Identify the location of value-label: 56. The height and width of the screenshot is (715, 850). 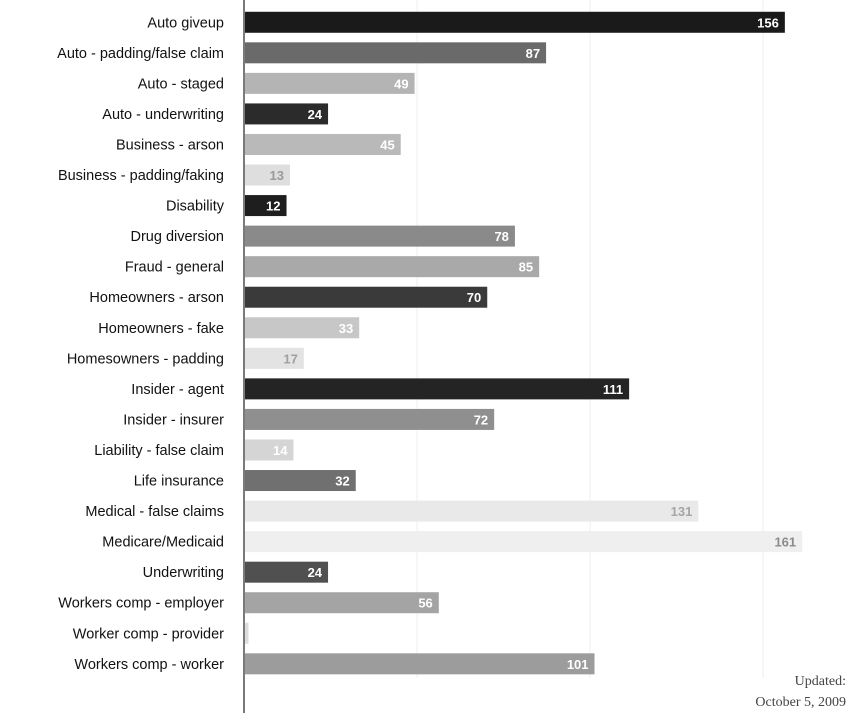
(425, 603).